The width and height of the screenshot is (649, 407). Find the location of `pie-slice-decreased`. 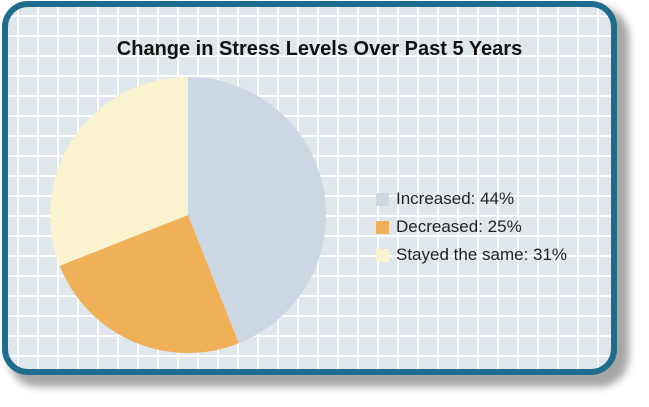

pie-slice-decreased is located at coordinates (149, 284).